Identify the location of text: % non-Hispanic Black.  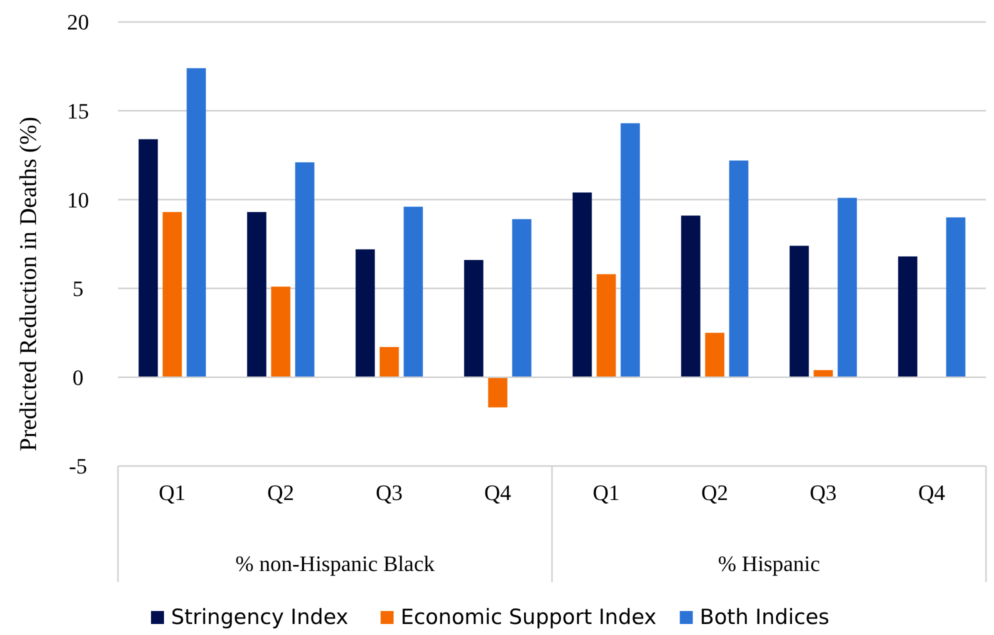
(335, 563).